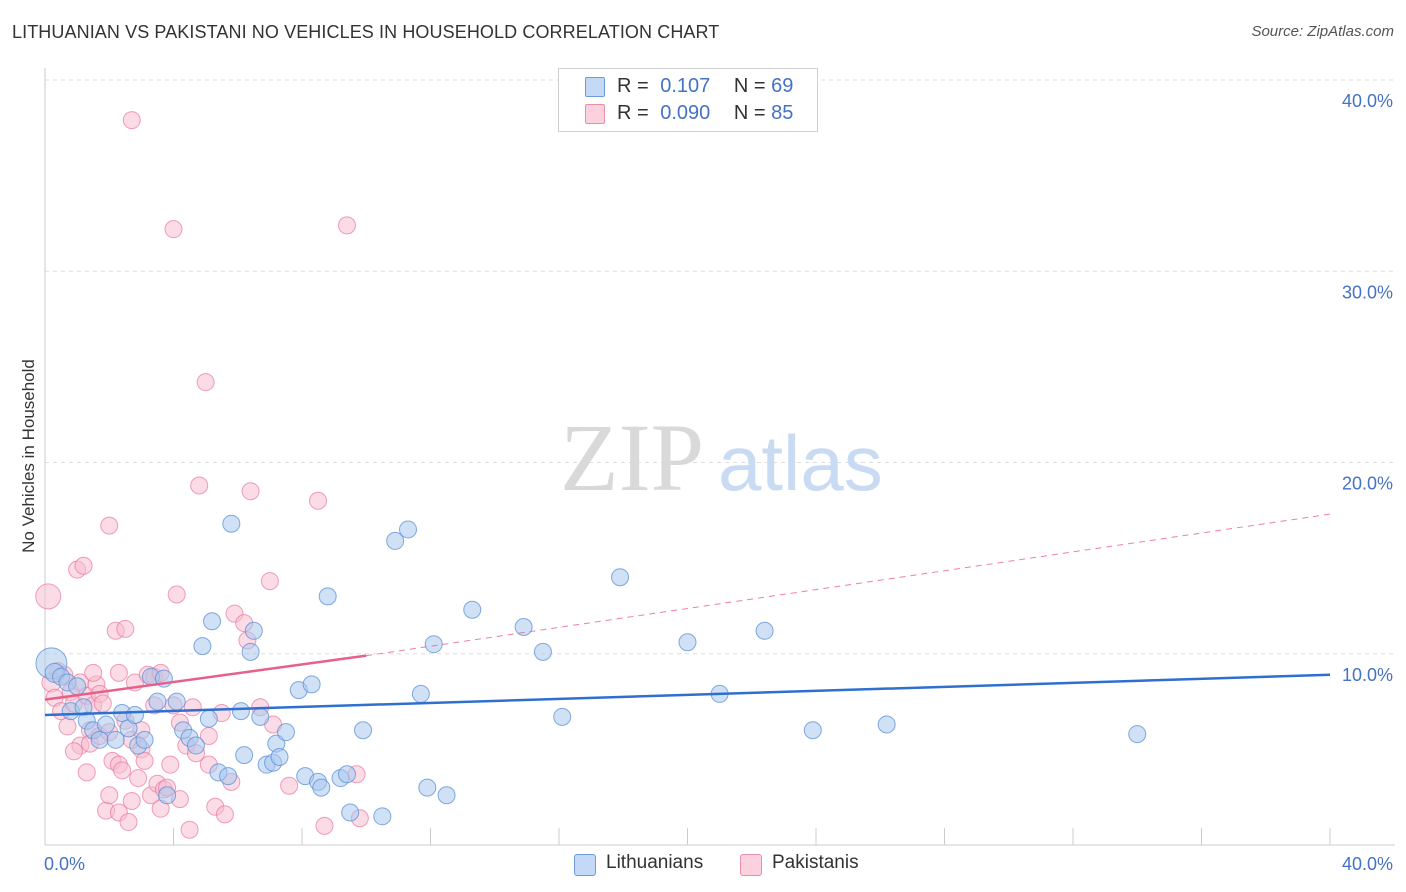 This screenshot has width=1406, height=892. Describe the element at coordinates (815, 862) in the screenshot. I see `bottom-legend-label: Pakistanis` at that location.